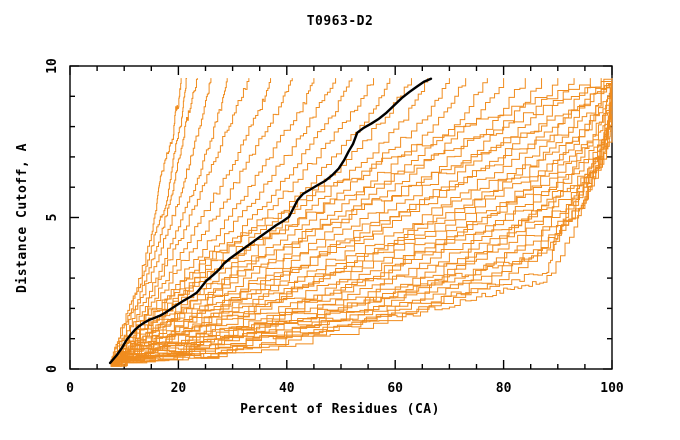  What do you see at coordinates (395, 388) in the screenshot?
I see `x-tick-label-60: 60` at bounding box center [395, 388].